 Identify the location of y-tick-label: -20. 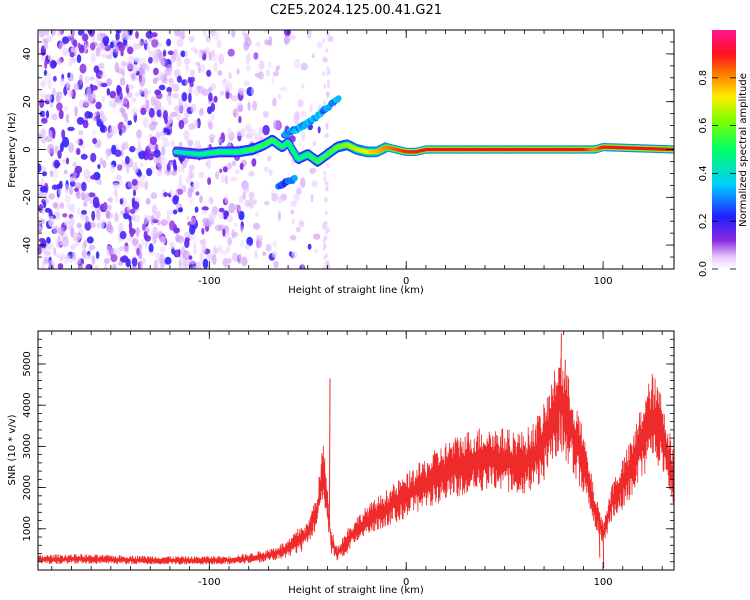
(27, 197).